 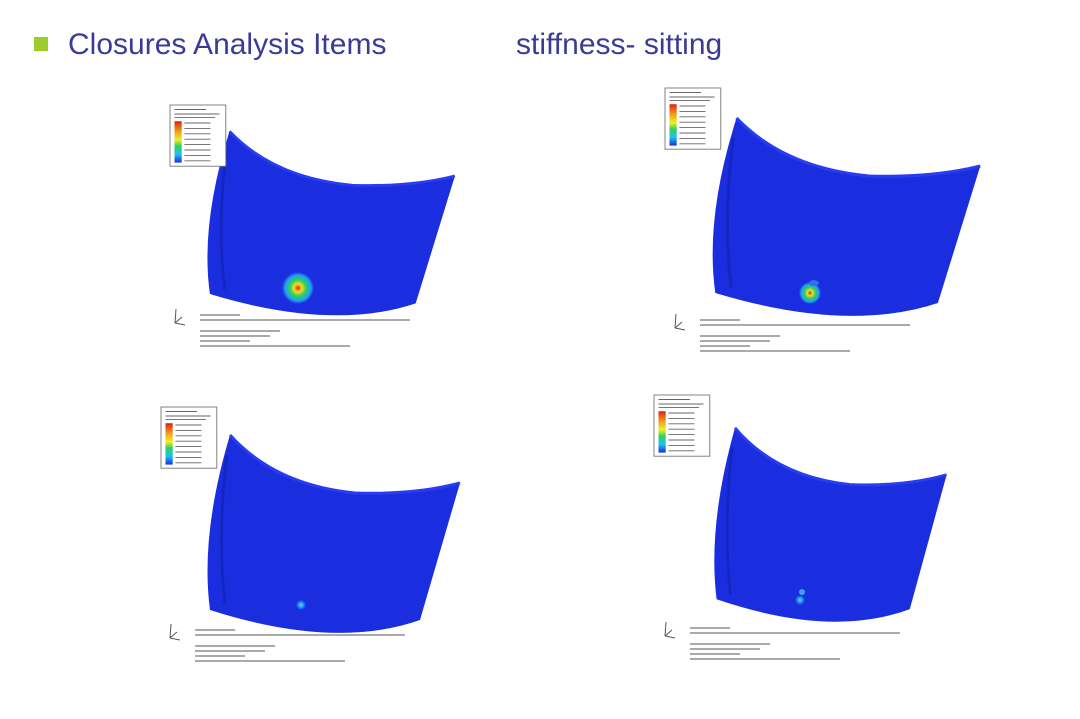 I want to click on bullet, so click(x=41, y=44).